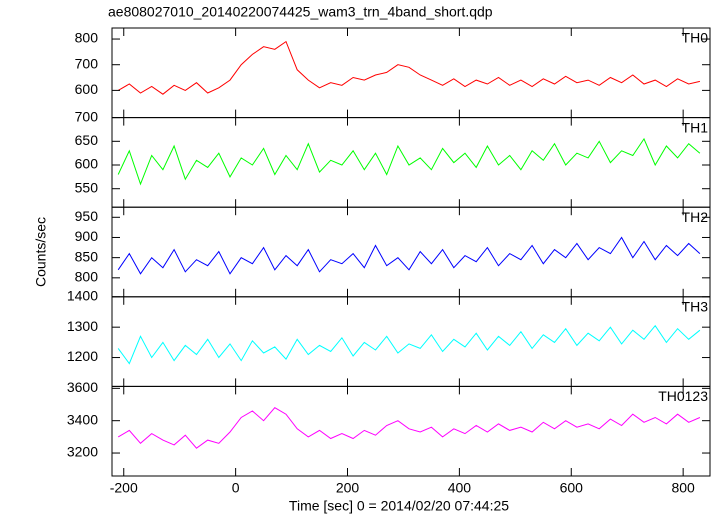 The height and width of the screenshot is (516, 717). I want to click on y-tick-label: 650, so click(87, 140).